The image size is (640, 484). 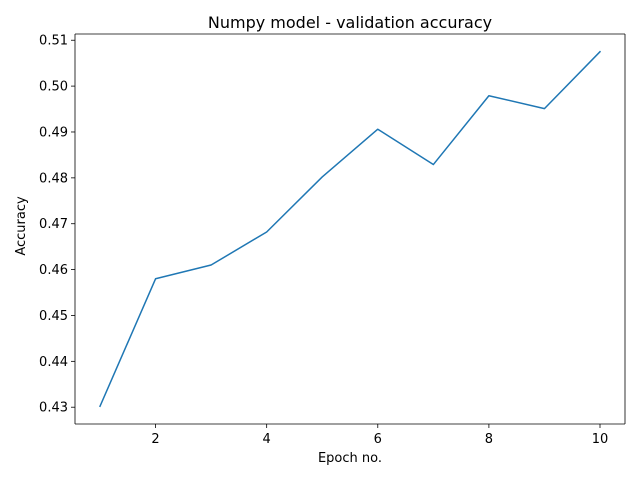 I want to click on y-tick-label: 0.48, so click(x=53, y=178).